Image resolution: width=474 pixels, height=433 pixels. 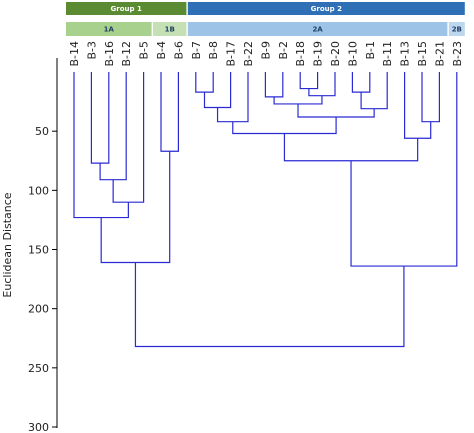 What do you see at coordinates (38, 368) in the screenshot?
I see `y-tick-label-250: 250` at bounding box center [38, 368].